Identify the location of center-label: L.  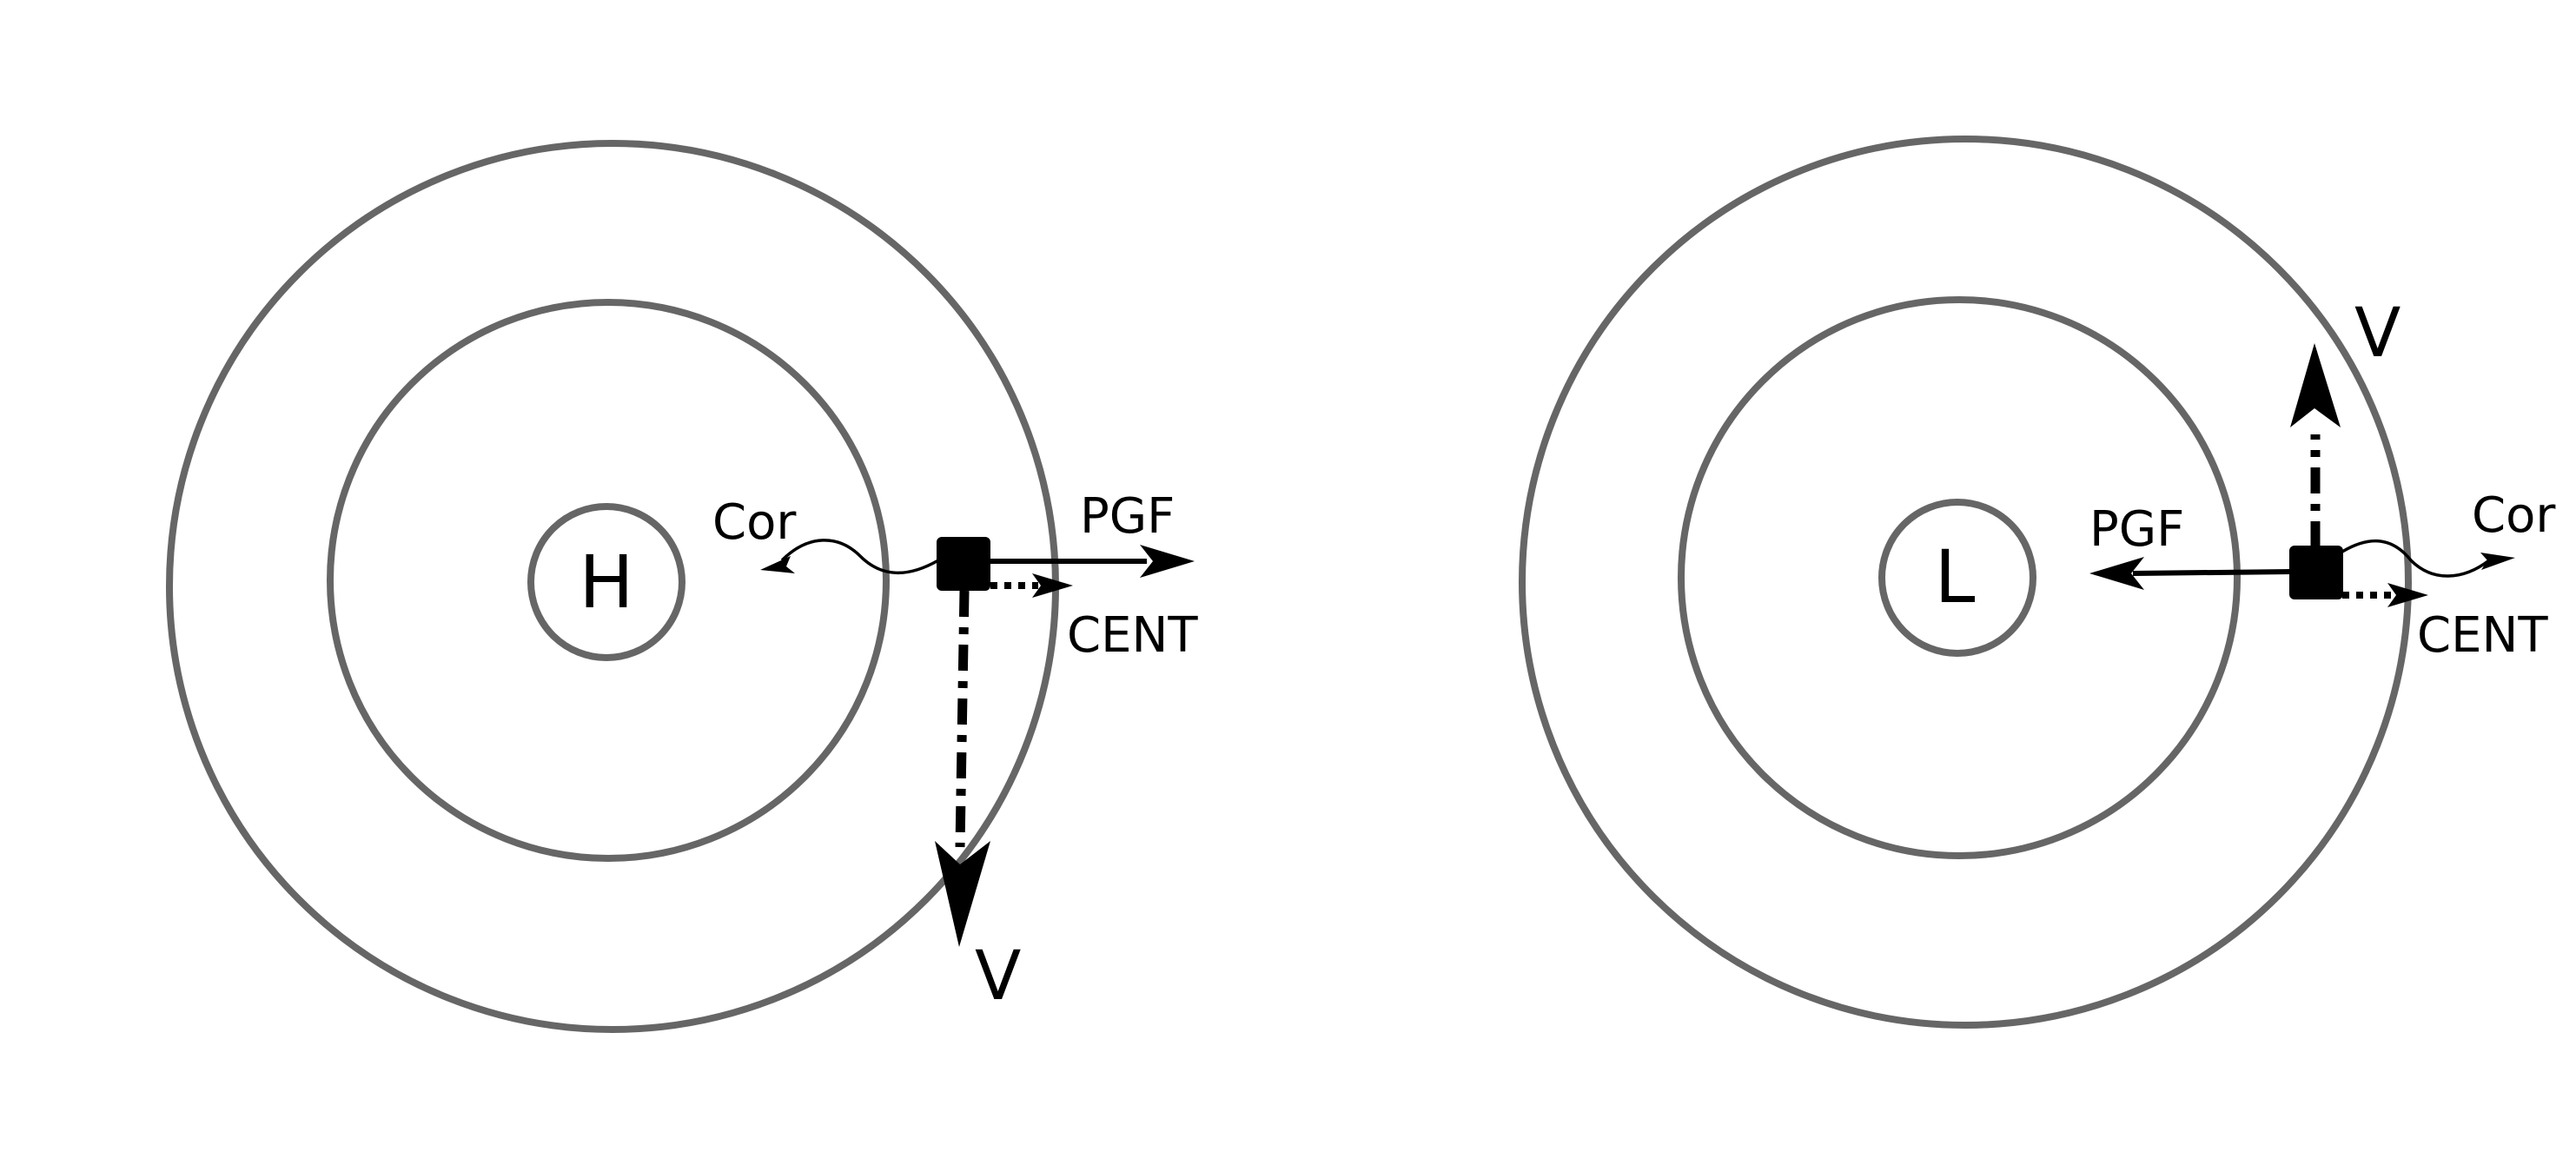
(1955, 576).